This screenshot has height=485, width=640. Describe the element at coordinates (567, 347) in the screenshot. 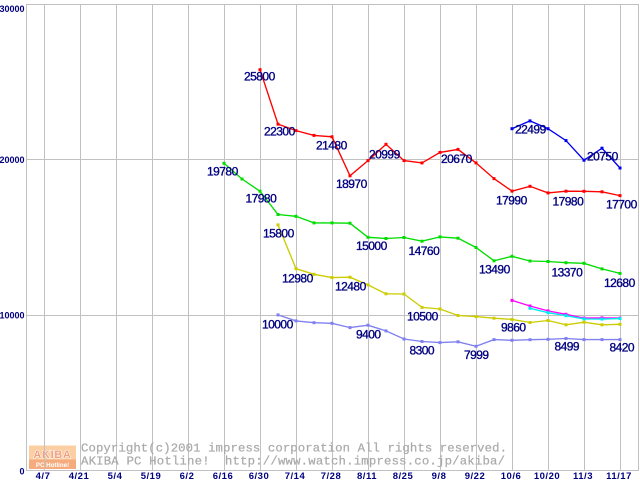

I see `svg-text: 8499` at that location.